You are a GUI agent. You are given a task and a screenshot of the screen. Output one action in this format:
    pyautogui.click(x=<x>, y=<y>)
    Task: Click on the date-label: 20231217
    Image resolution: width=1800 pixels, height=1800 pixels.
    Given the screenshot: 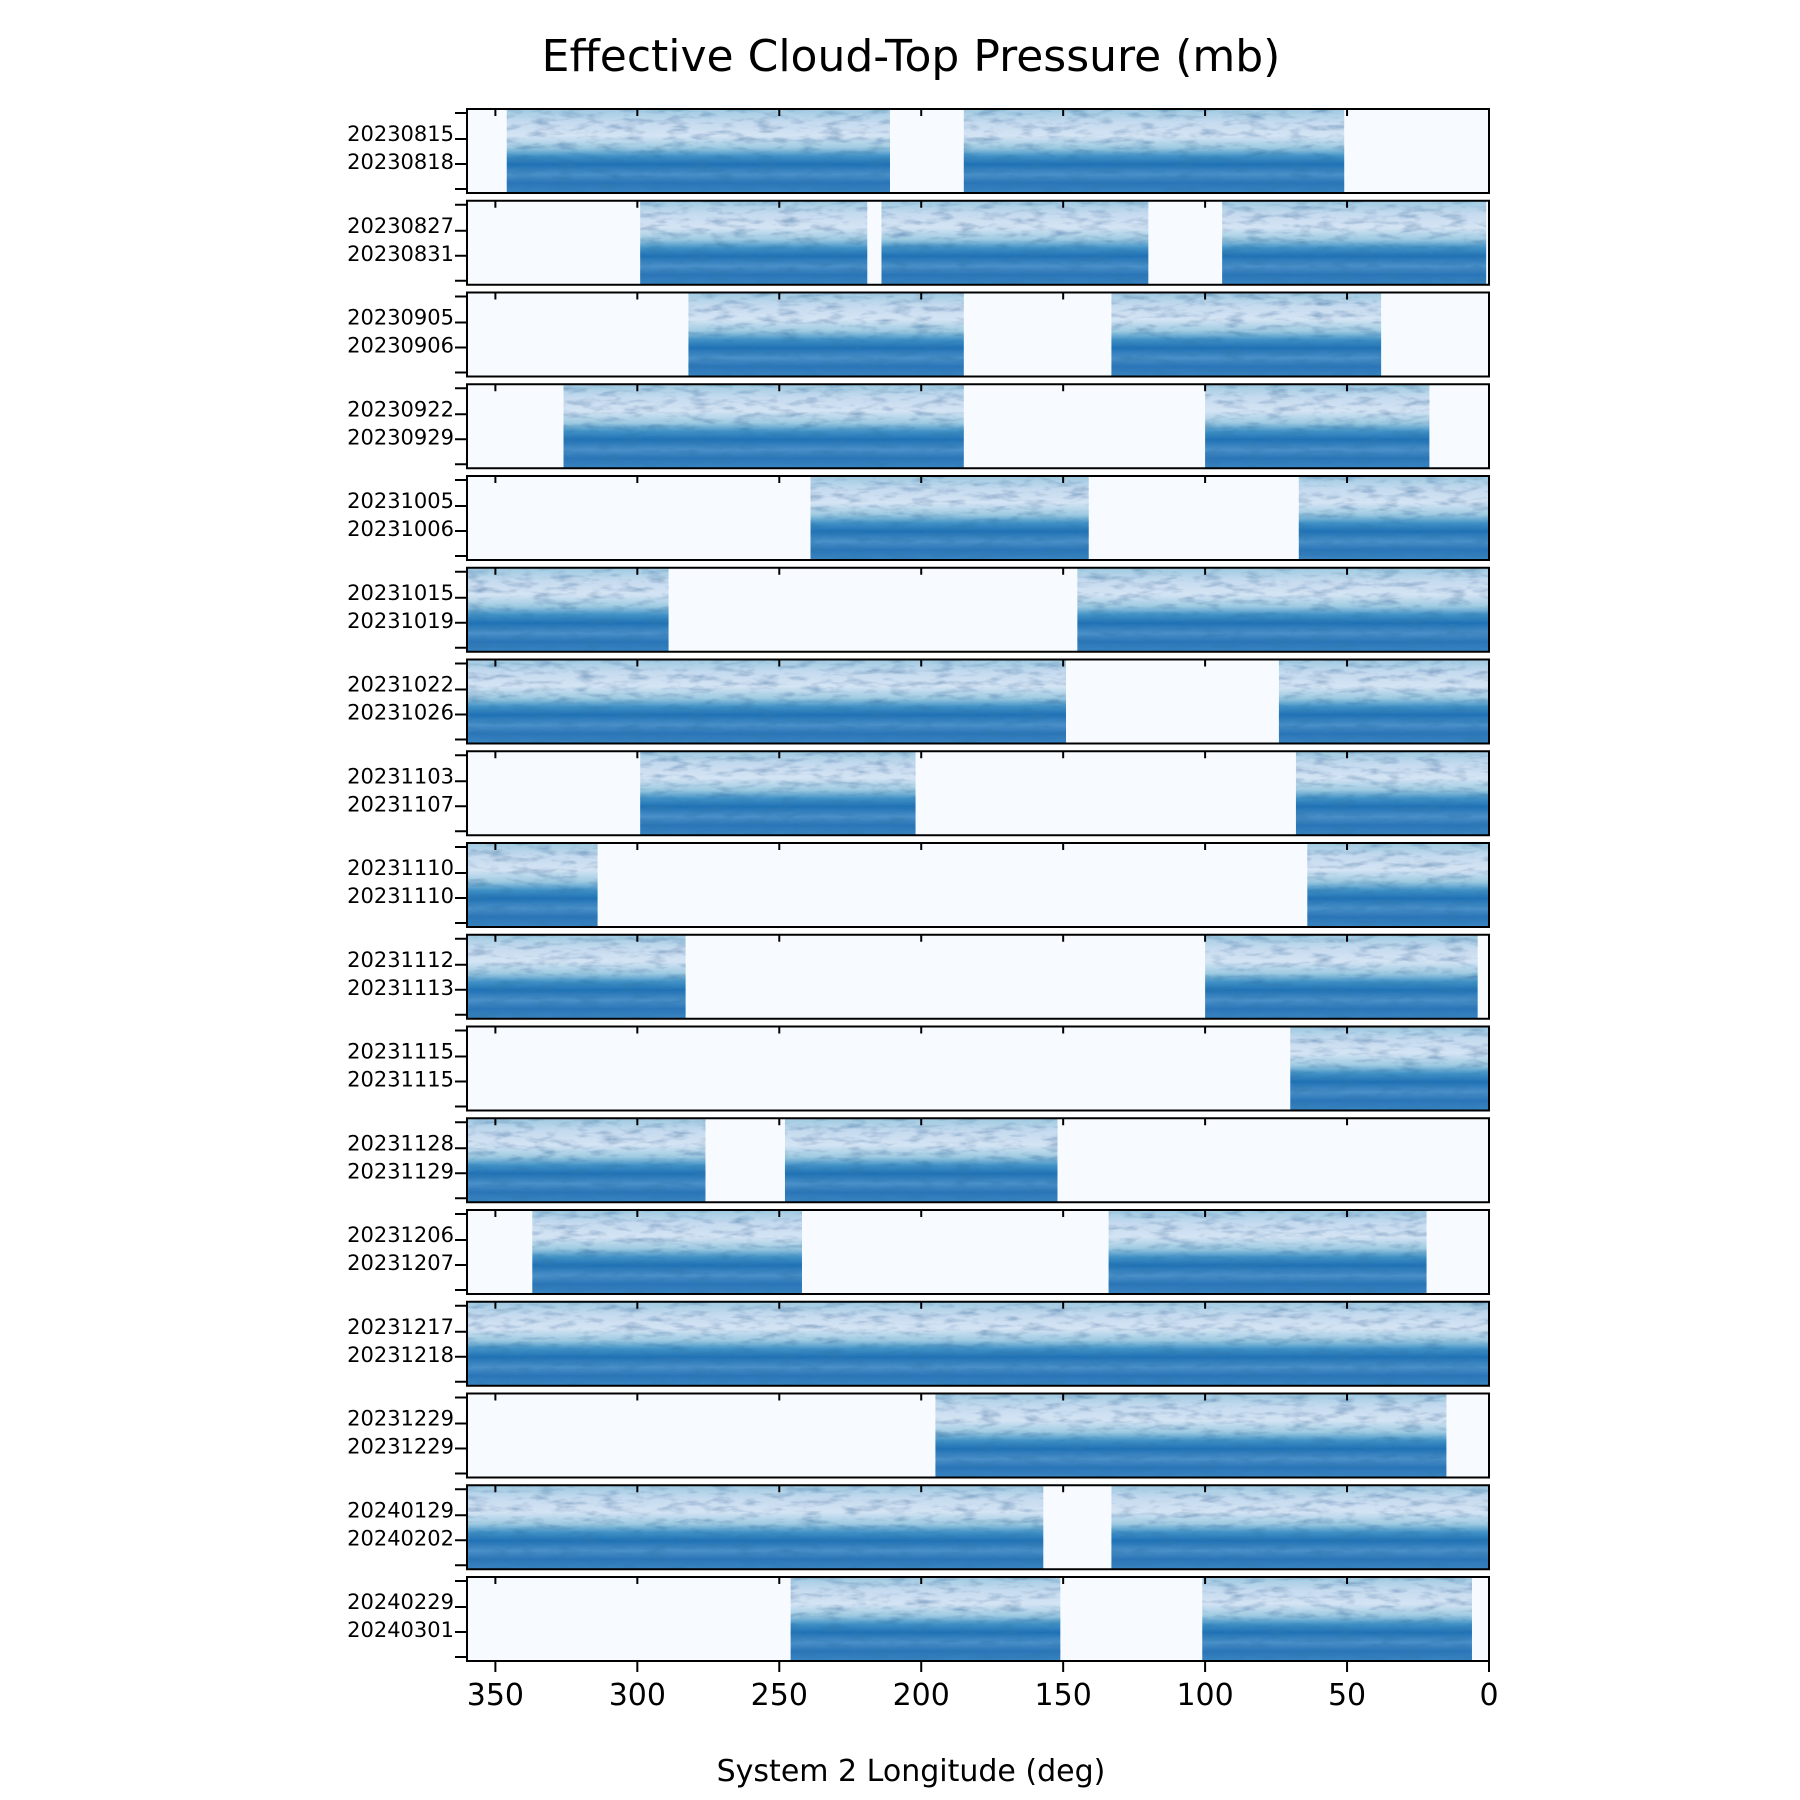 What is the action you would take?
    pyautogui.click(x=400, y=1327)
    